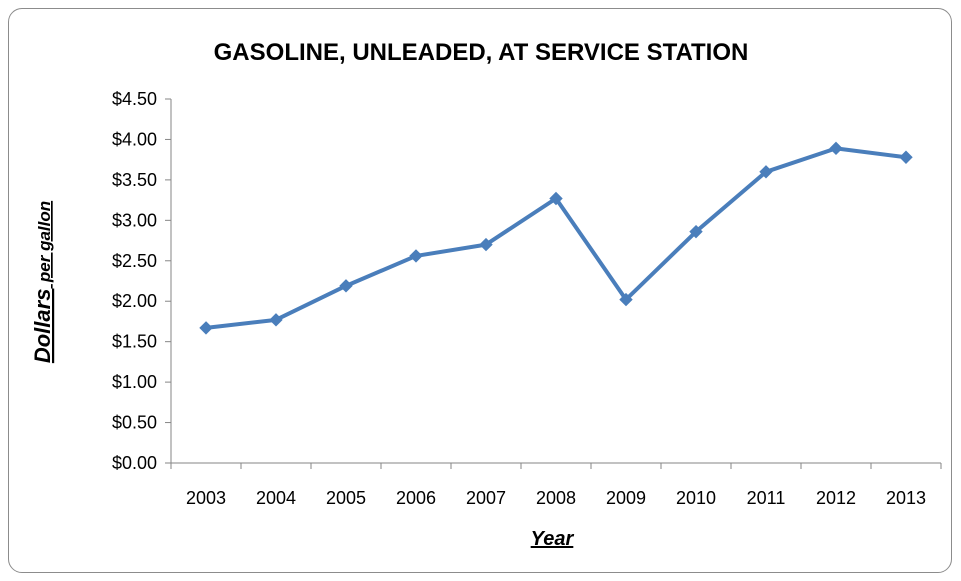  What do you see at coordinates (134, 180) in the screenshot?
I see `y-tick-label: $3.50` at bounding box center [134, 180].